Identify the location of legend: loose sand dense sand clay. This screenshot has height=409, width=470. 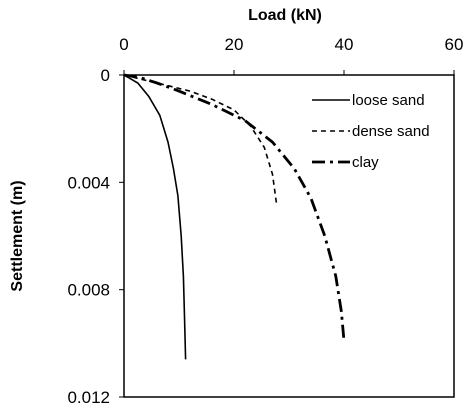
(371, 131).